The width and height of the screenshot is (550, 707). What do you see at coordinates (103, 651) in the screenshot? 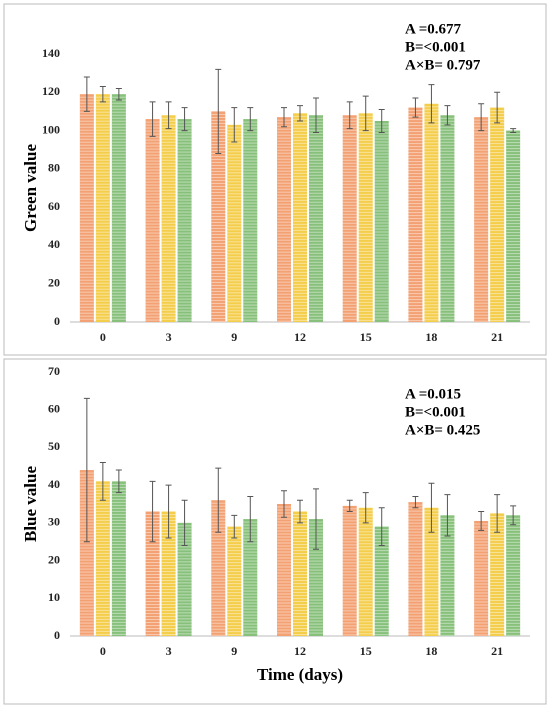
I see `x-tick-label: 0` at bounding box center [103, 651].